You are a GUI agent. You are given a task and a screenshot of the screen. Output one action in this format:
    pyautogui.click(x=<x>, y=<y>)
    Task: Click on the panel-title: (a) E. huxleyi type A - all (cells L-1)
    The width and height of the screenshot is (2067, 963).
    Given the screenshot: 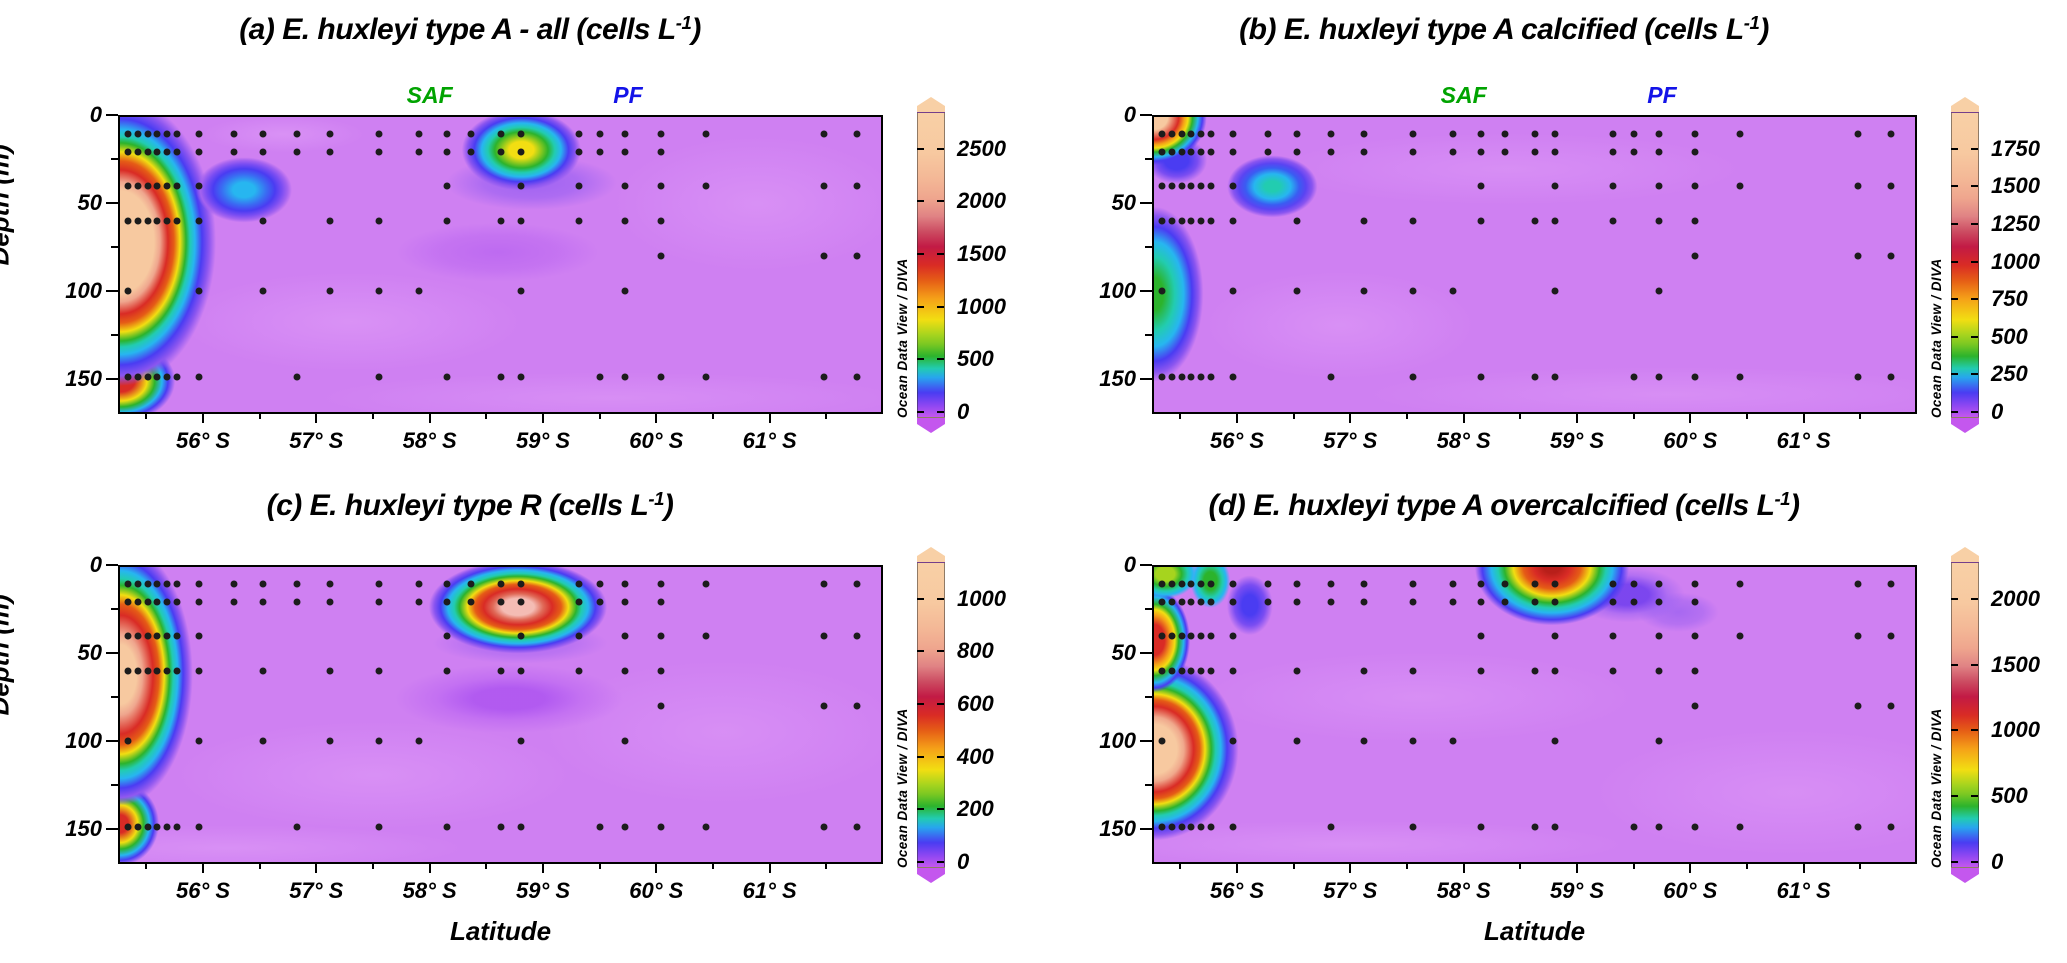 What is the action you would take?
    pyautogui.click(x=470, y=29)
    